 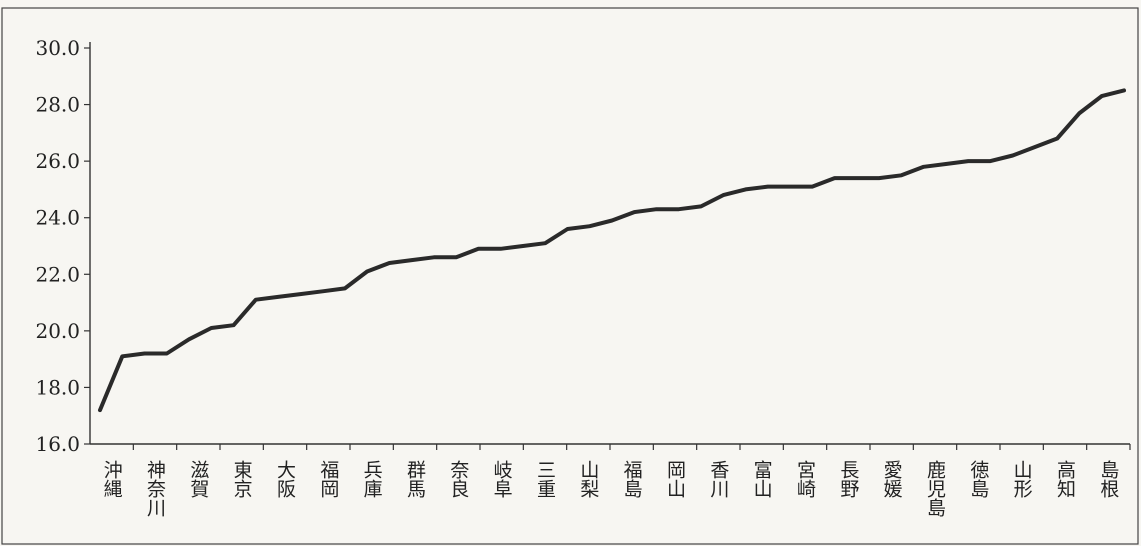 What do you see at coordinates (978, 479) in the screenshot?
I see `x-tick-label: 徳島` at bounding box center [978, 479].